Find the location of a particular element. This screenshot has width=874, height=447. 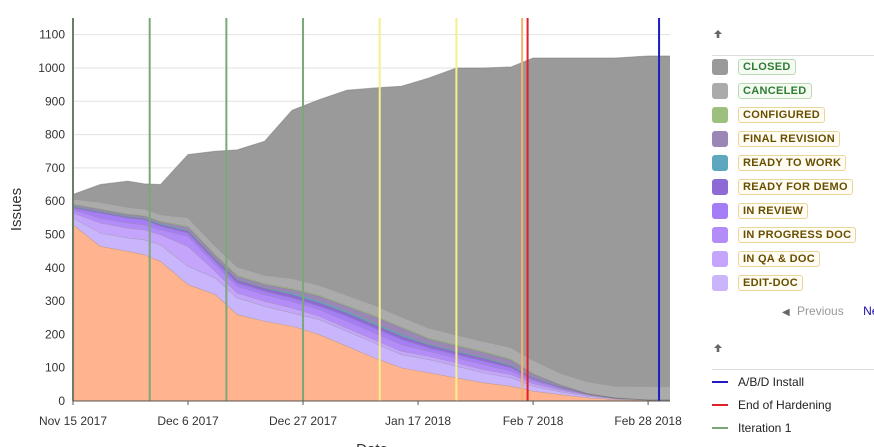

legend-item: FINAL REVISION is located at coordinates (776, 139).